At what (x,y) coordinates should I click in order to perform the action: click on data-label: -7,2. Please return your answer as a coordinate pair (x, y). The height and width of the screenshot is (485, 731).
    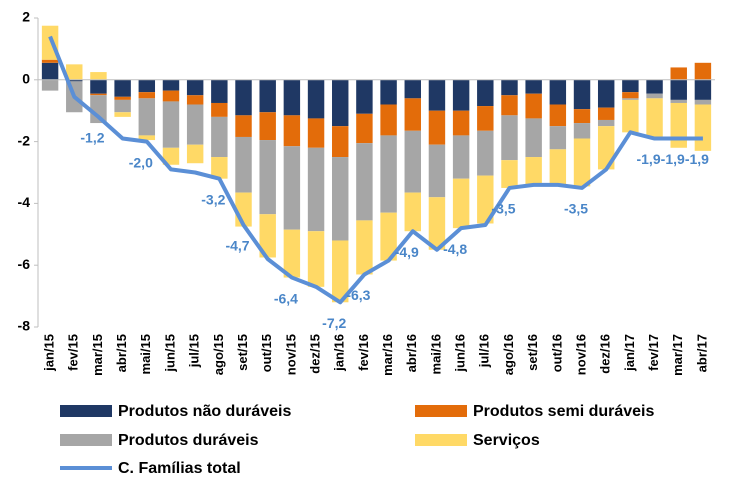
    Looking at the image, I should click on (334, 323).